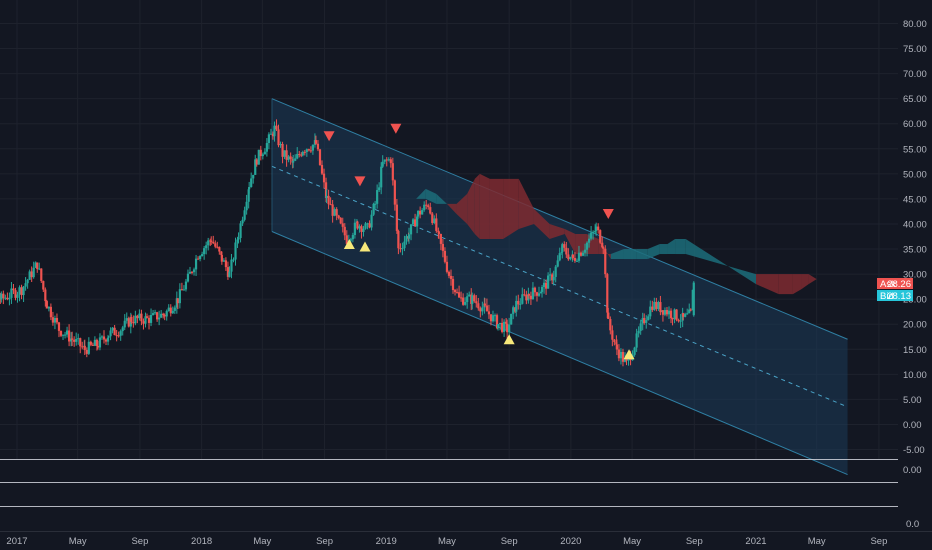 The image size is (932, 550). What do you see at coordinates (895, 283) in the screenshot?
I see `ask-badge-bg` at bounding box center [895, 283].